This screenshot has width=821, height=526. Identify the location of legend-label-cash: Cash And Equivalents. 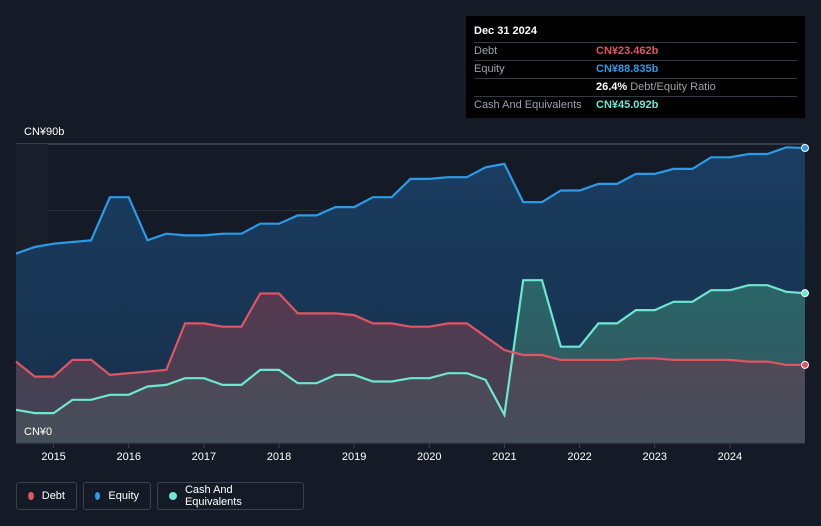
(213, 496).